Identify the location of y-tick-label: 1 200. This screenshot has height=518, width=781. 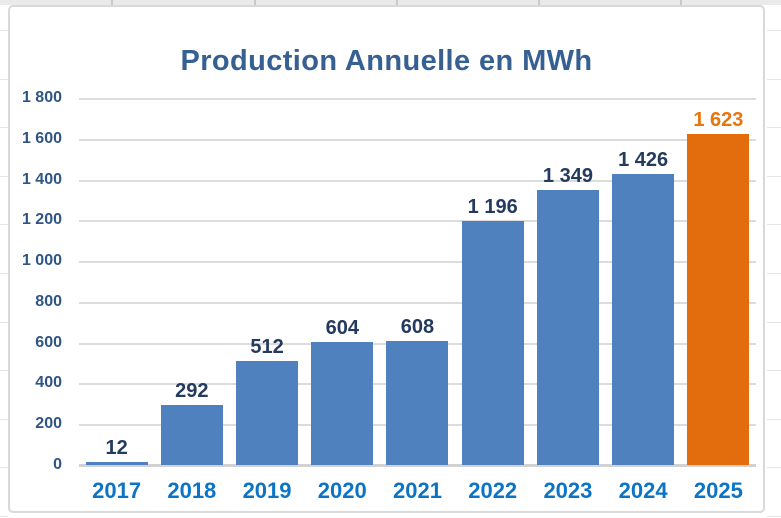
(41, 220).